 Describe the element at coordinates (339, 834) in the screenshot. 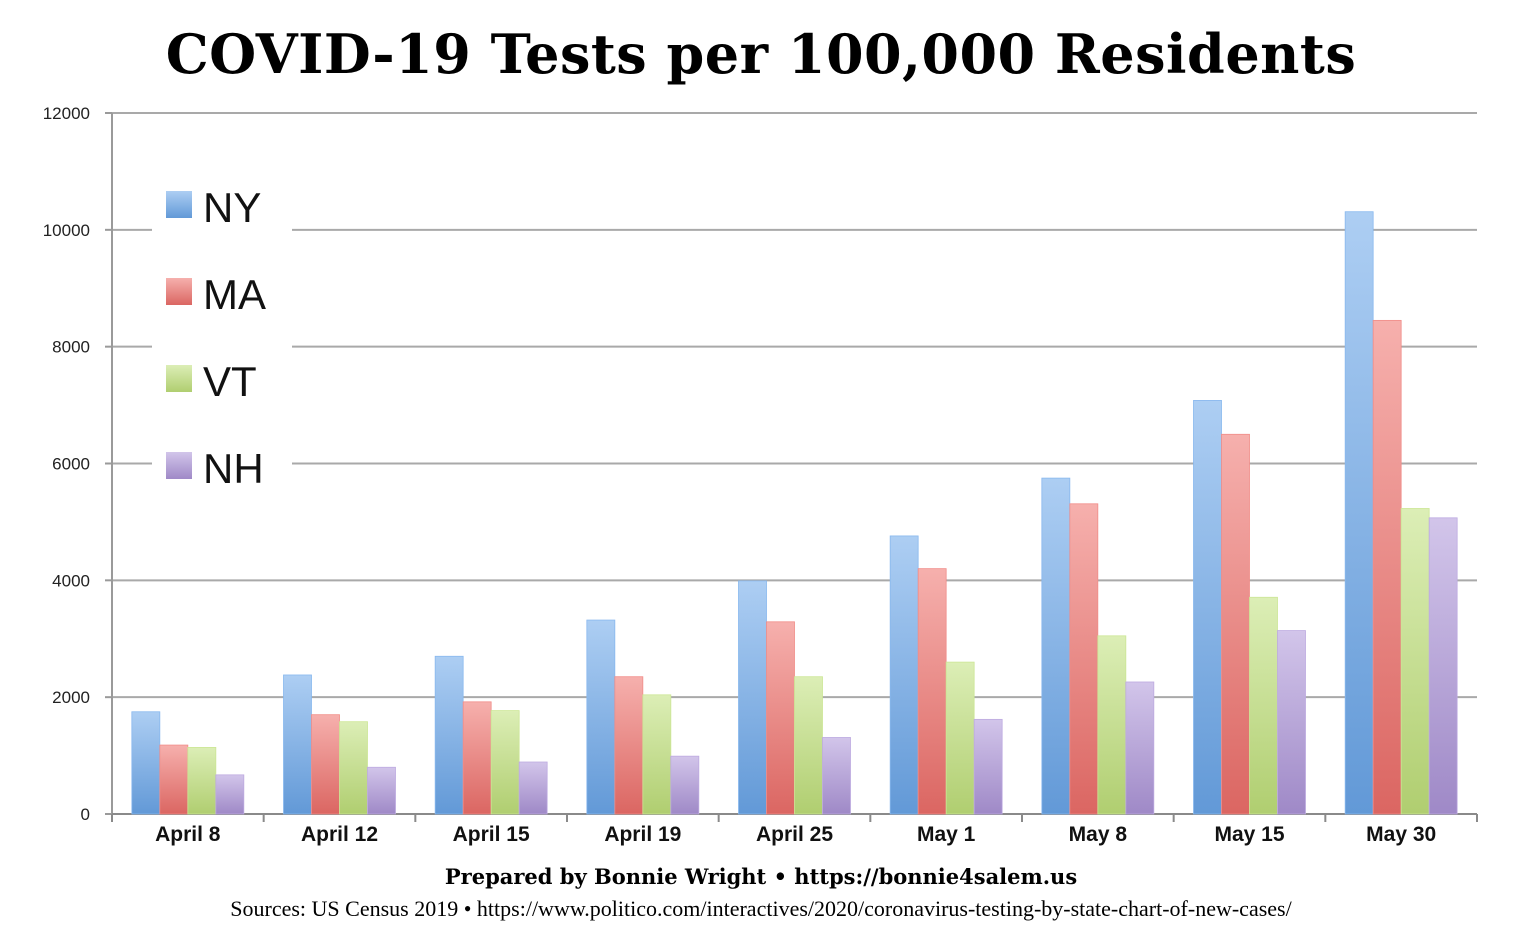

I see `x-tick-label: April 12` at that location.